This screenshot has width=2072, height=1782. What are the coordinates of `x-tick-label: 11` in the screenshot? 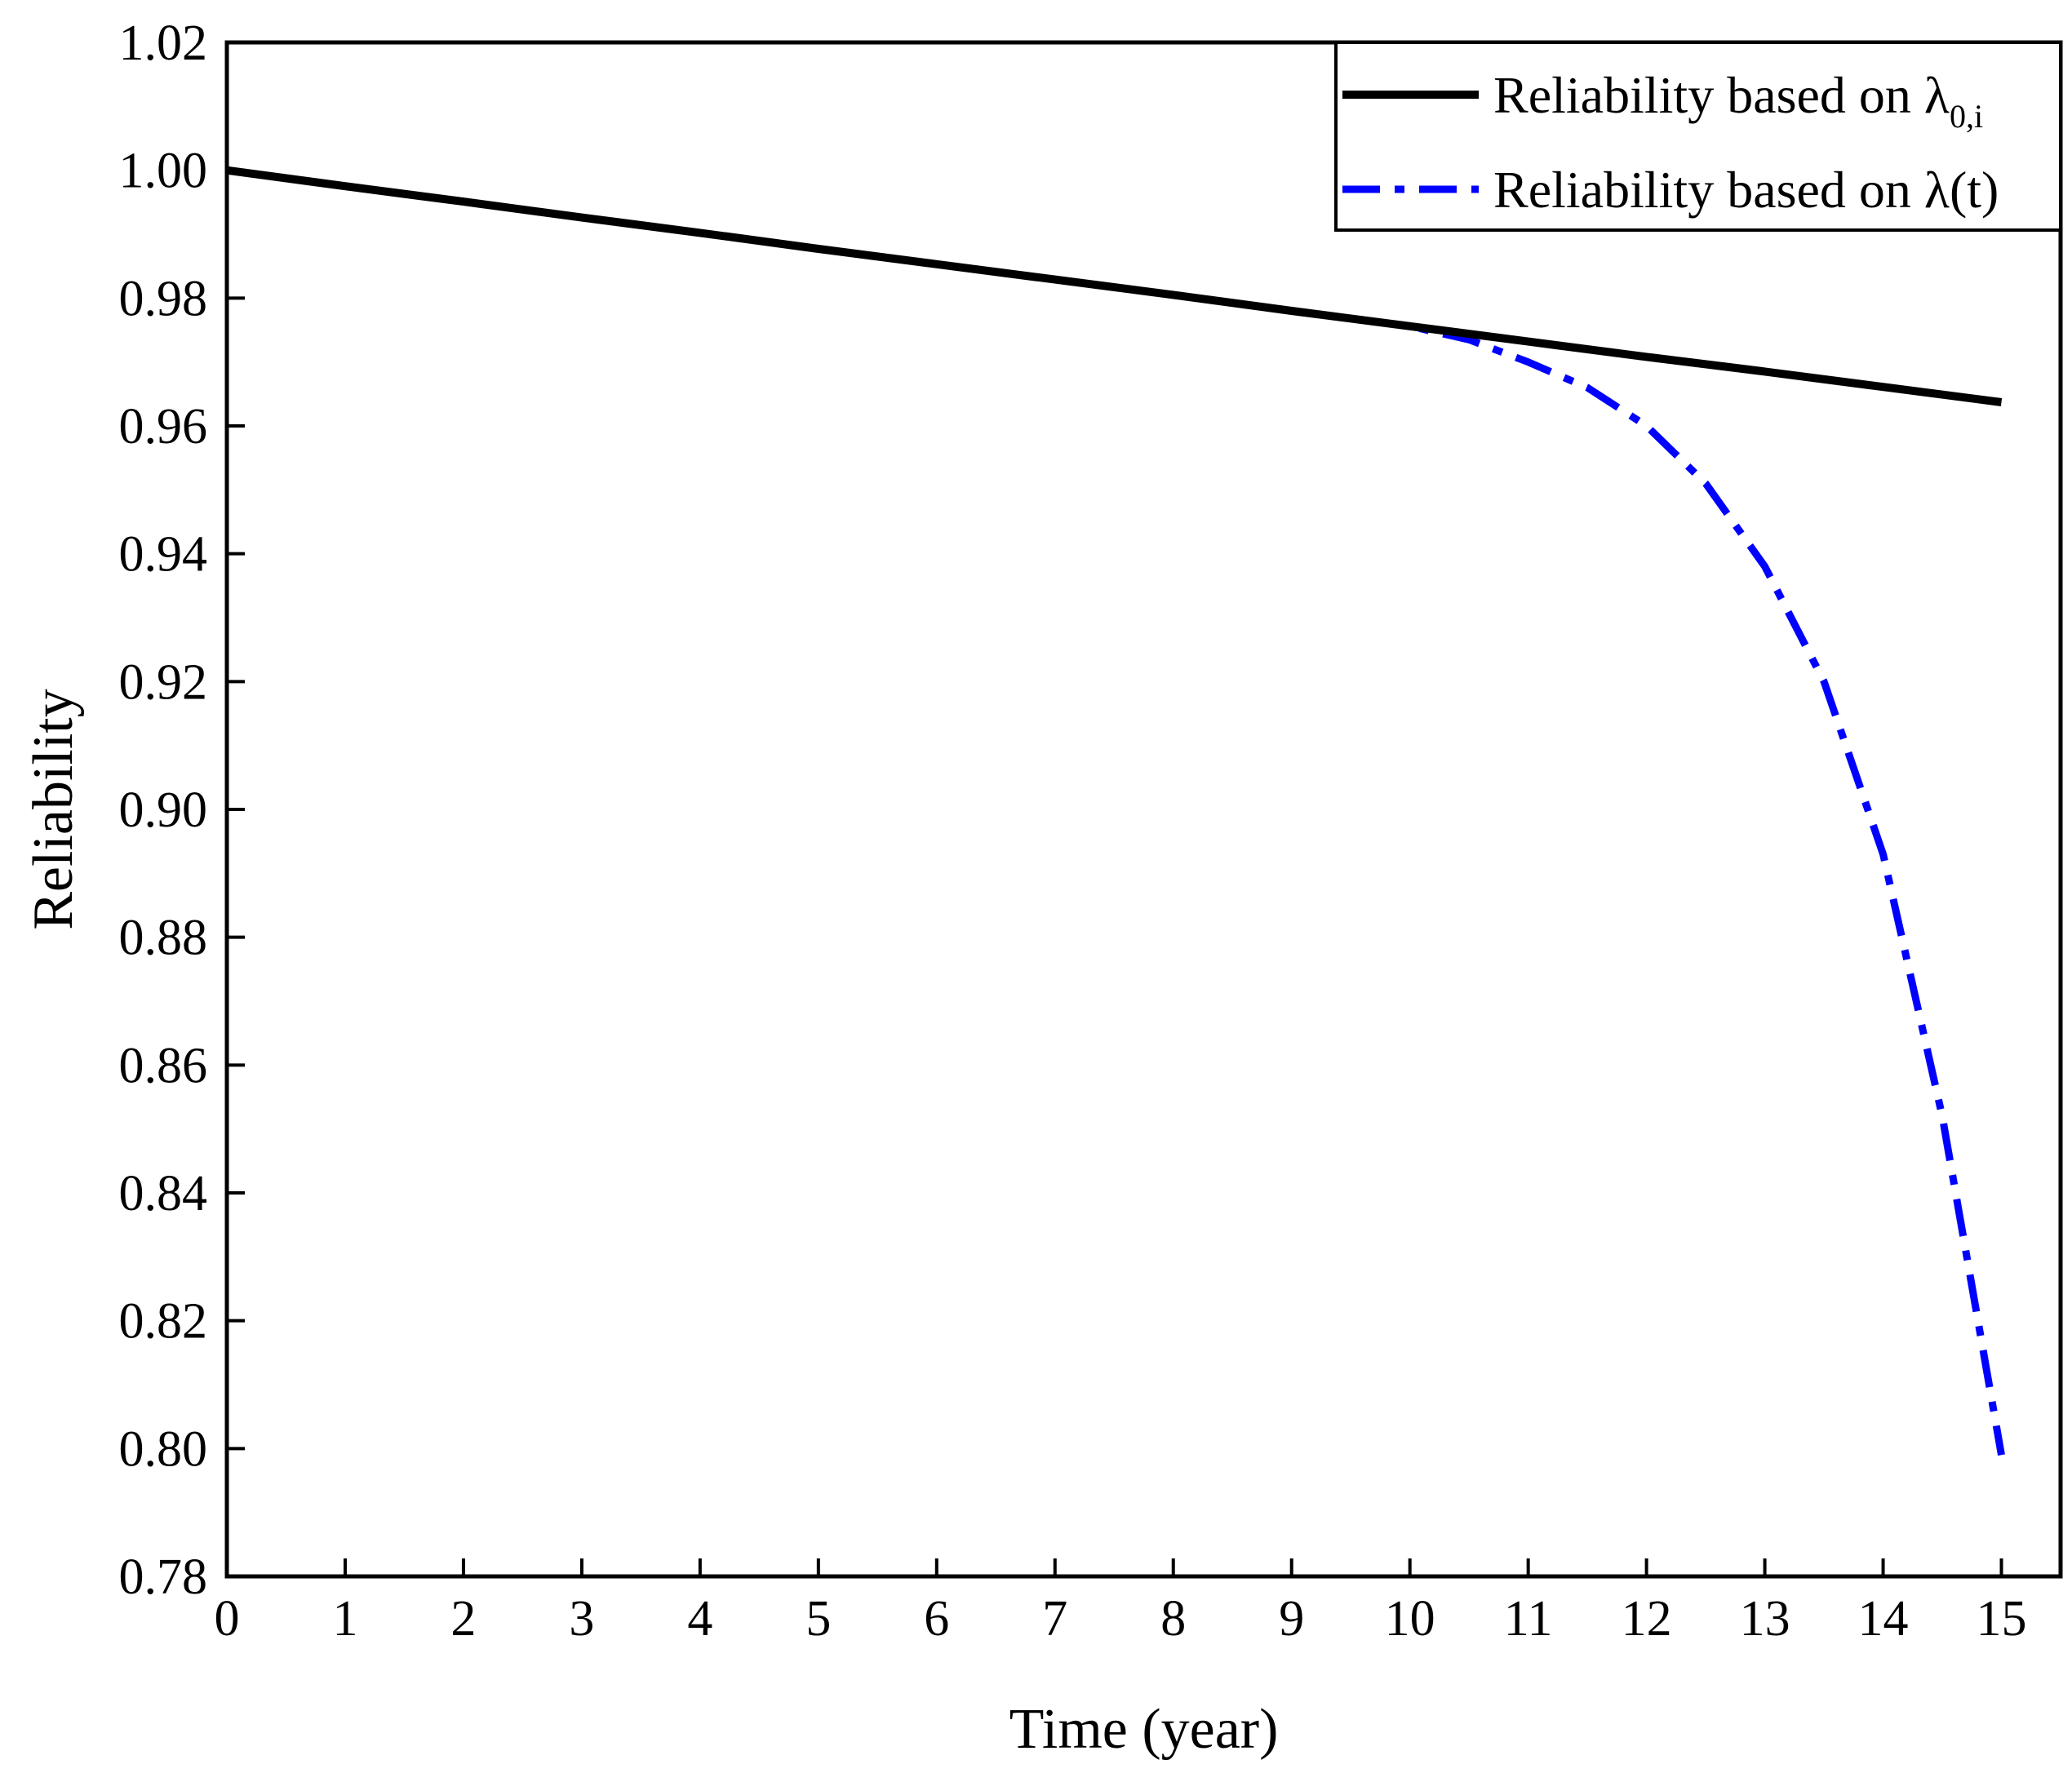 It's located at (1528, 1619).